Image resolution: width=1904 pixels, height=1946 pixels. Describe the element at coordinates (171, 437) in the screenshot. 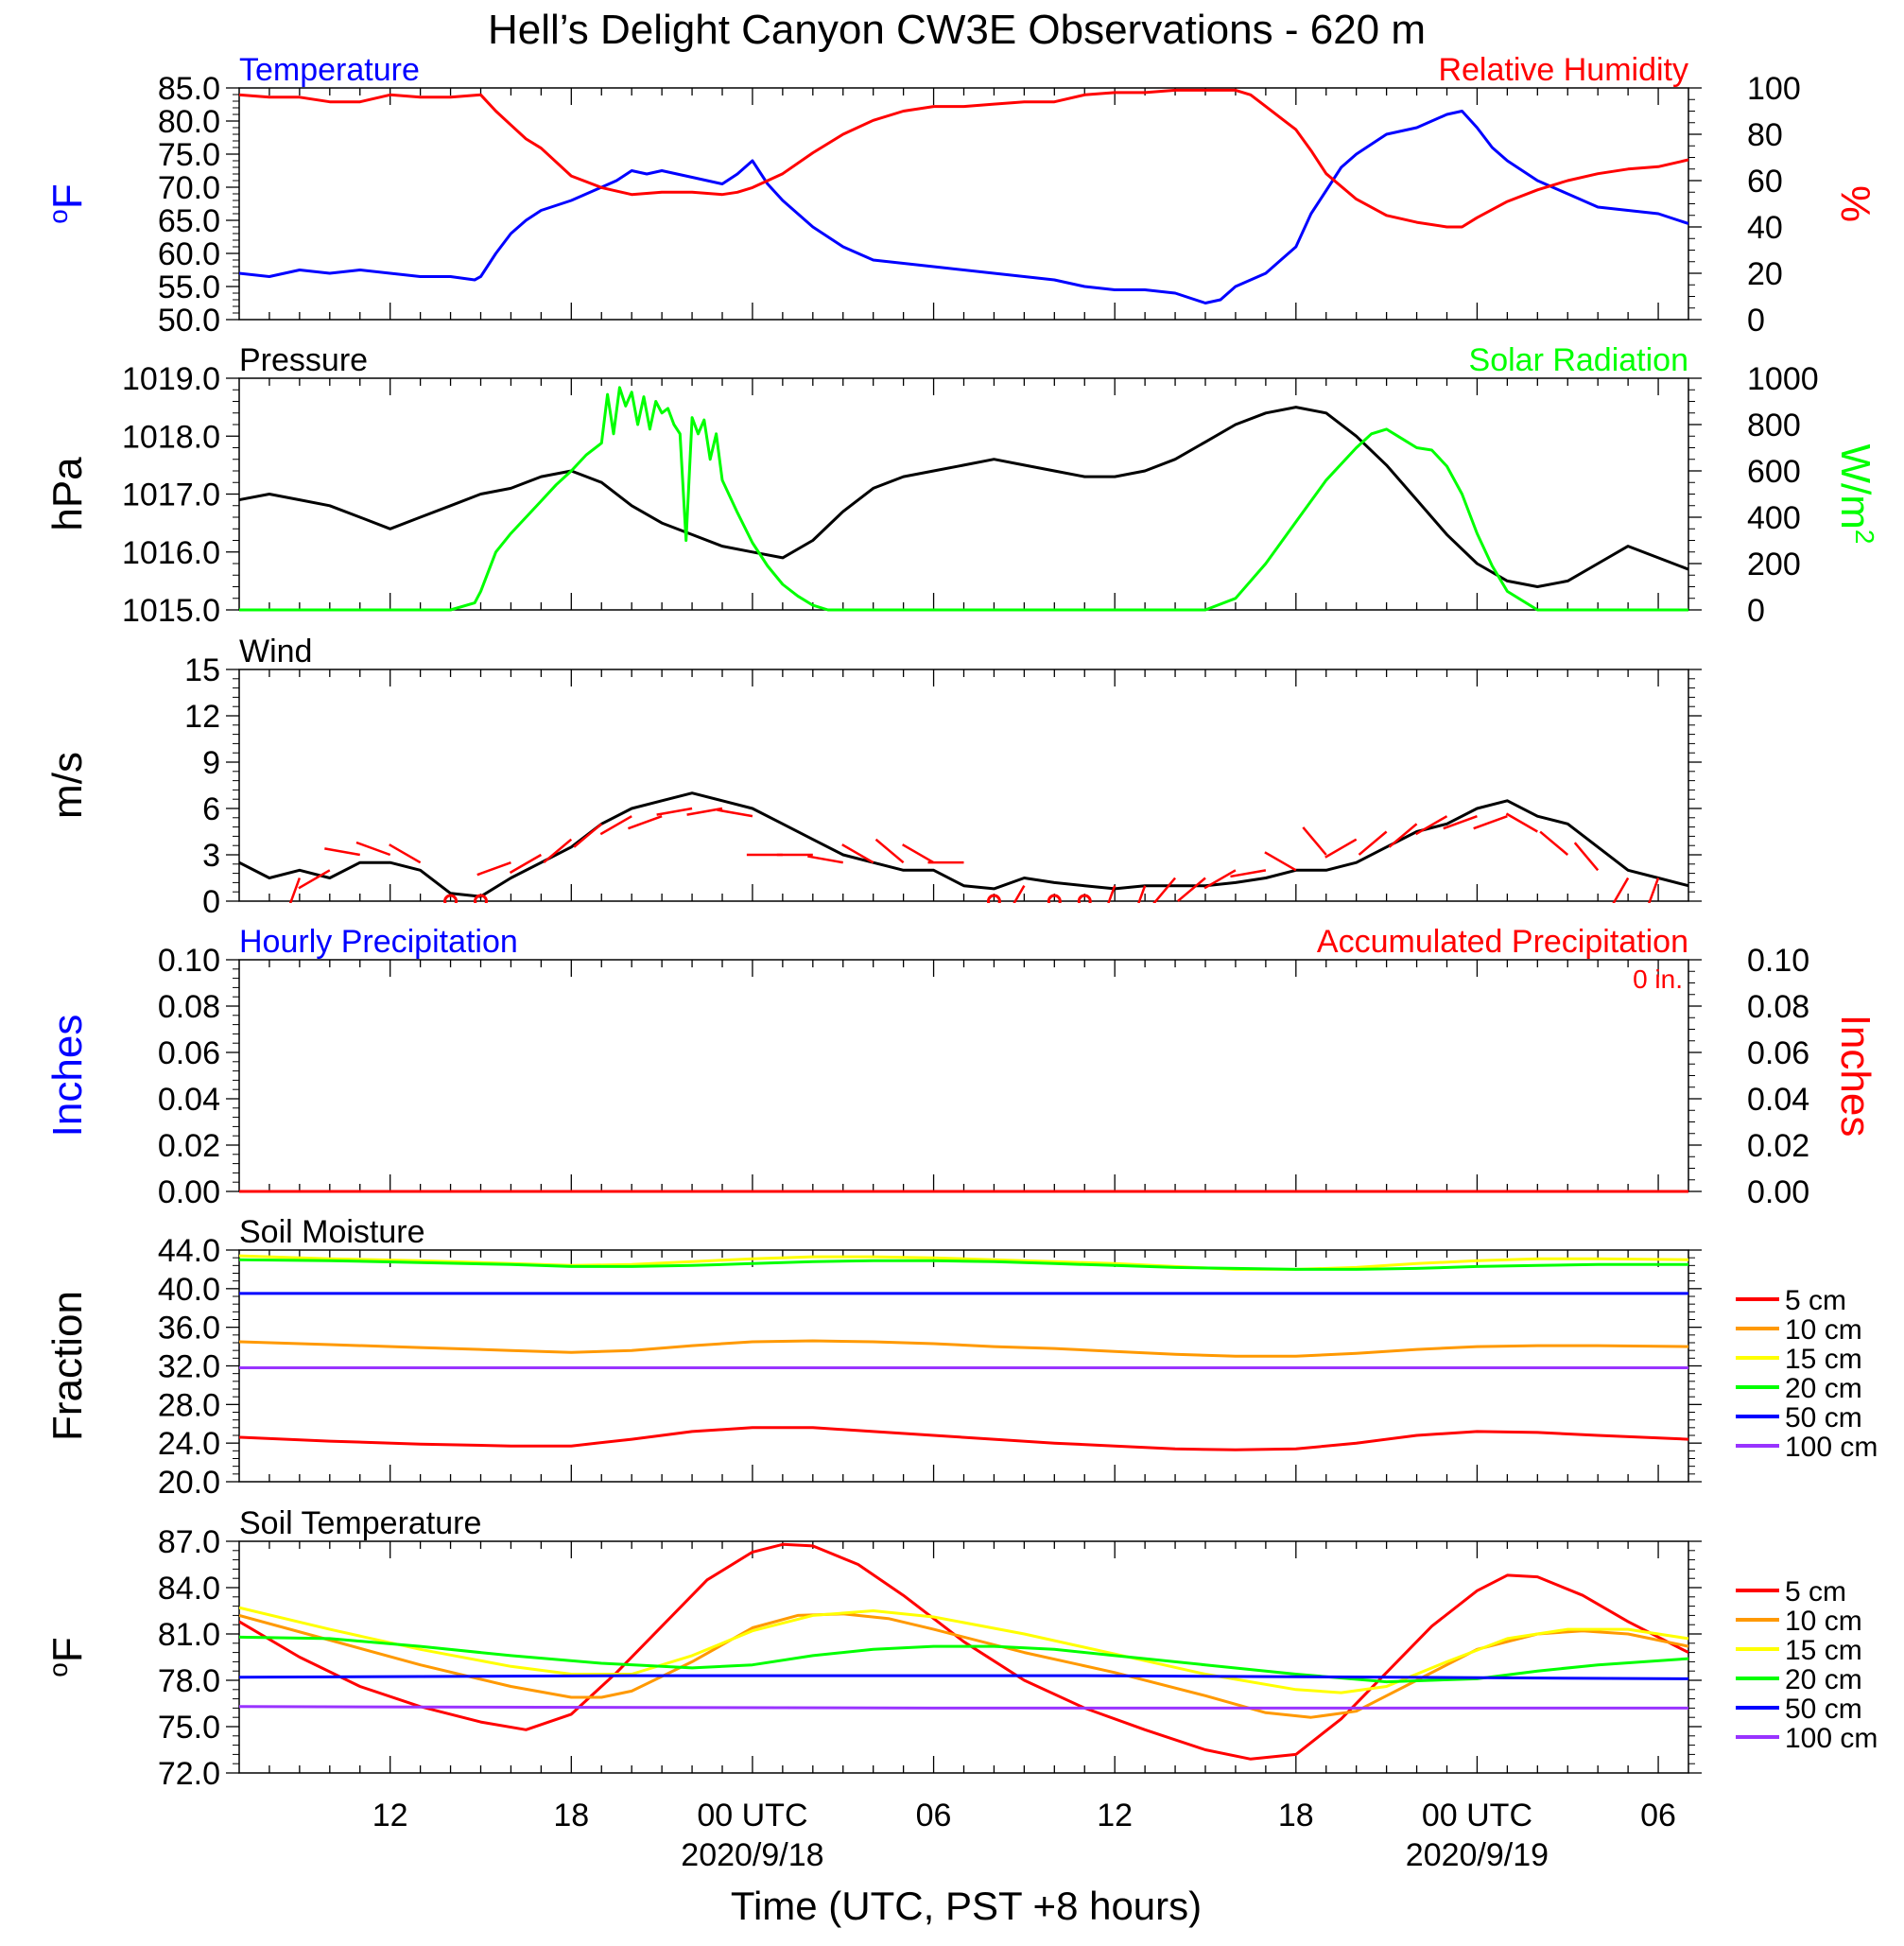

I see `y-tick-label: 1018.0` at that location.